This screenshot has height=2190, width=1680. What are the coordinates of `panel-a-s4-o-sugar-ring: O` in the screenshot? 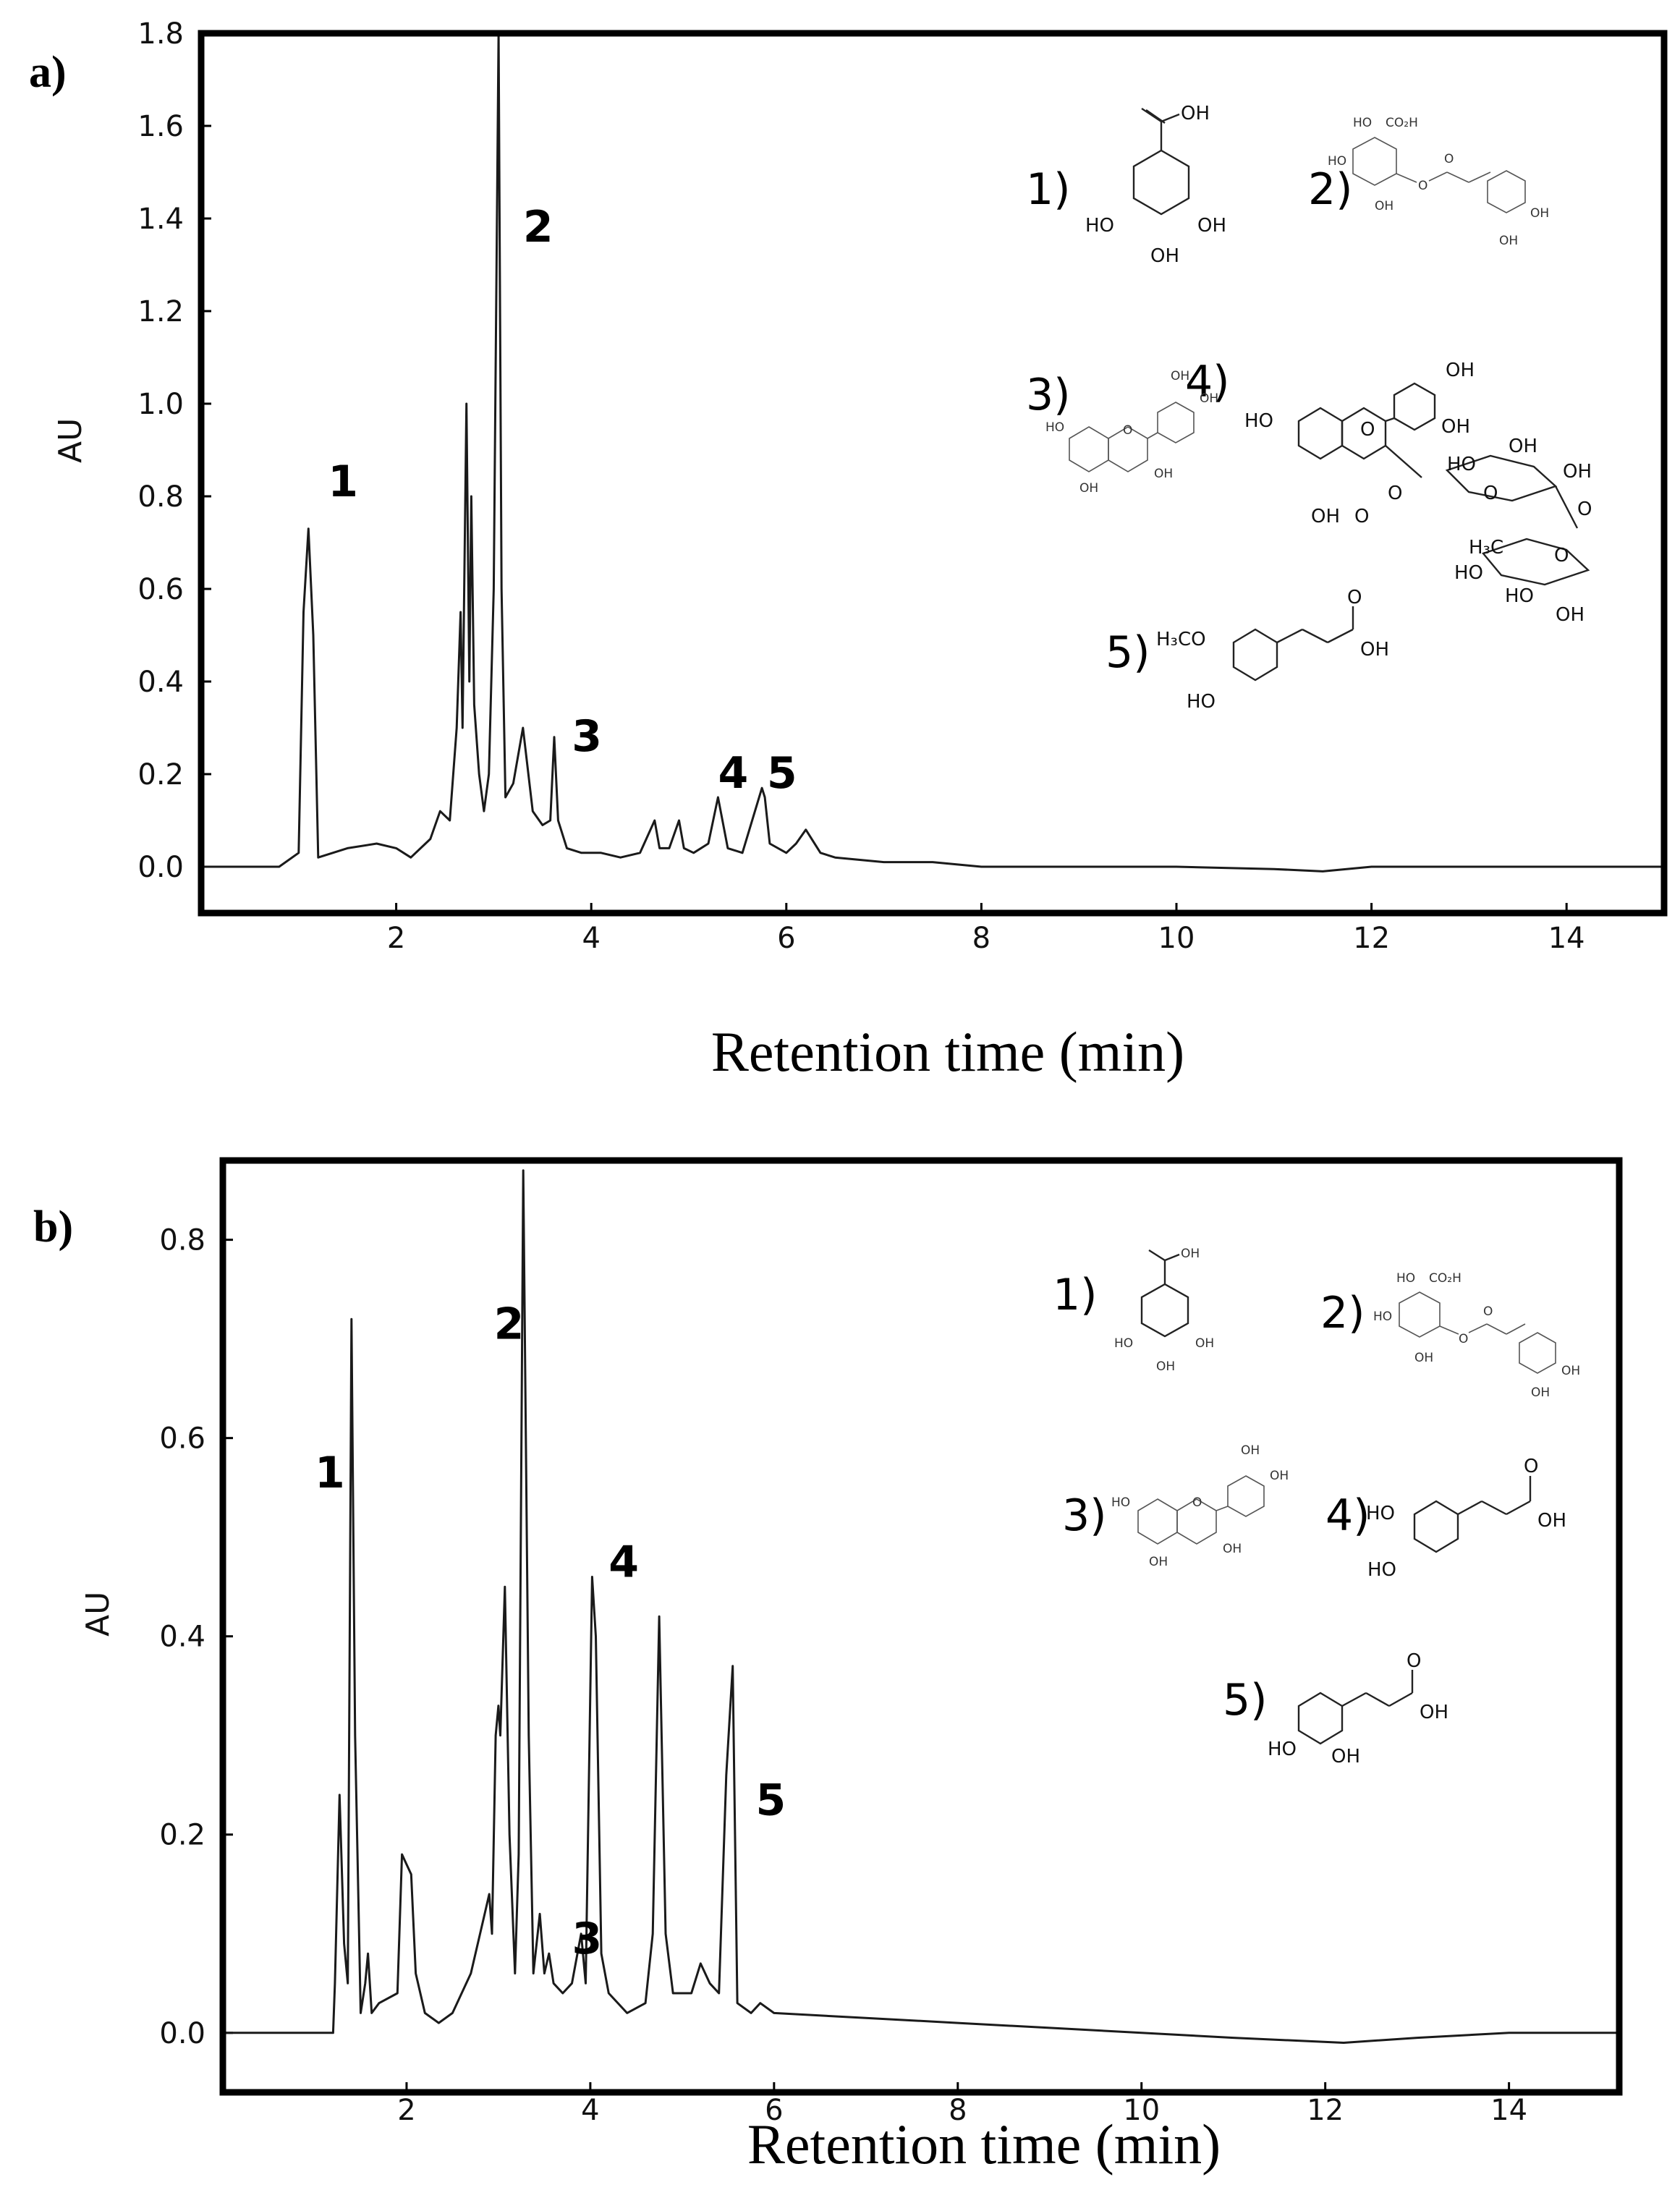 It's located at (1491, 493).